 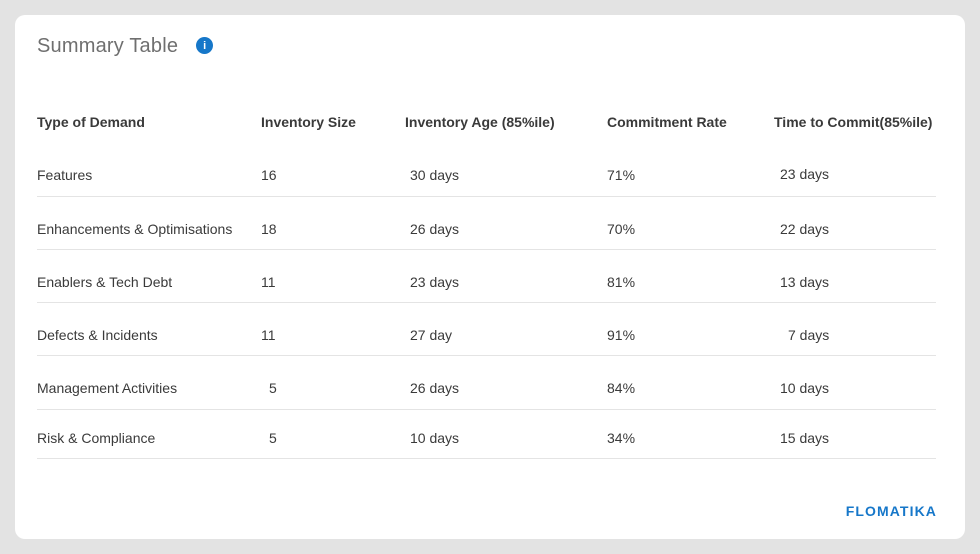 What do you see at coordinates (135, 229) in the screenshot?
I see `cell-type: Enhancements & Optimisations` at bounding box center [135, 229].